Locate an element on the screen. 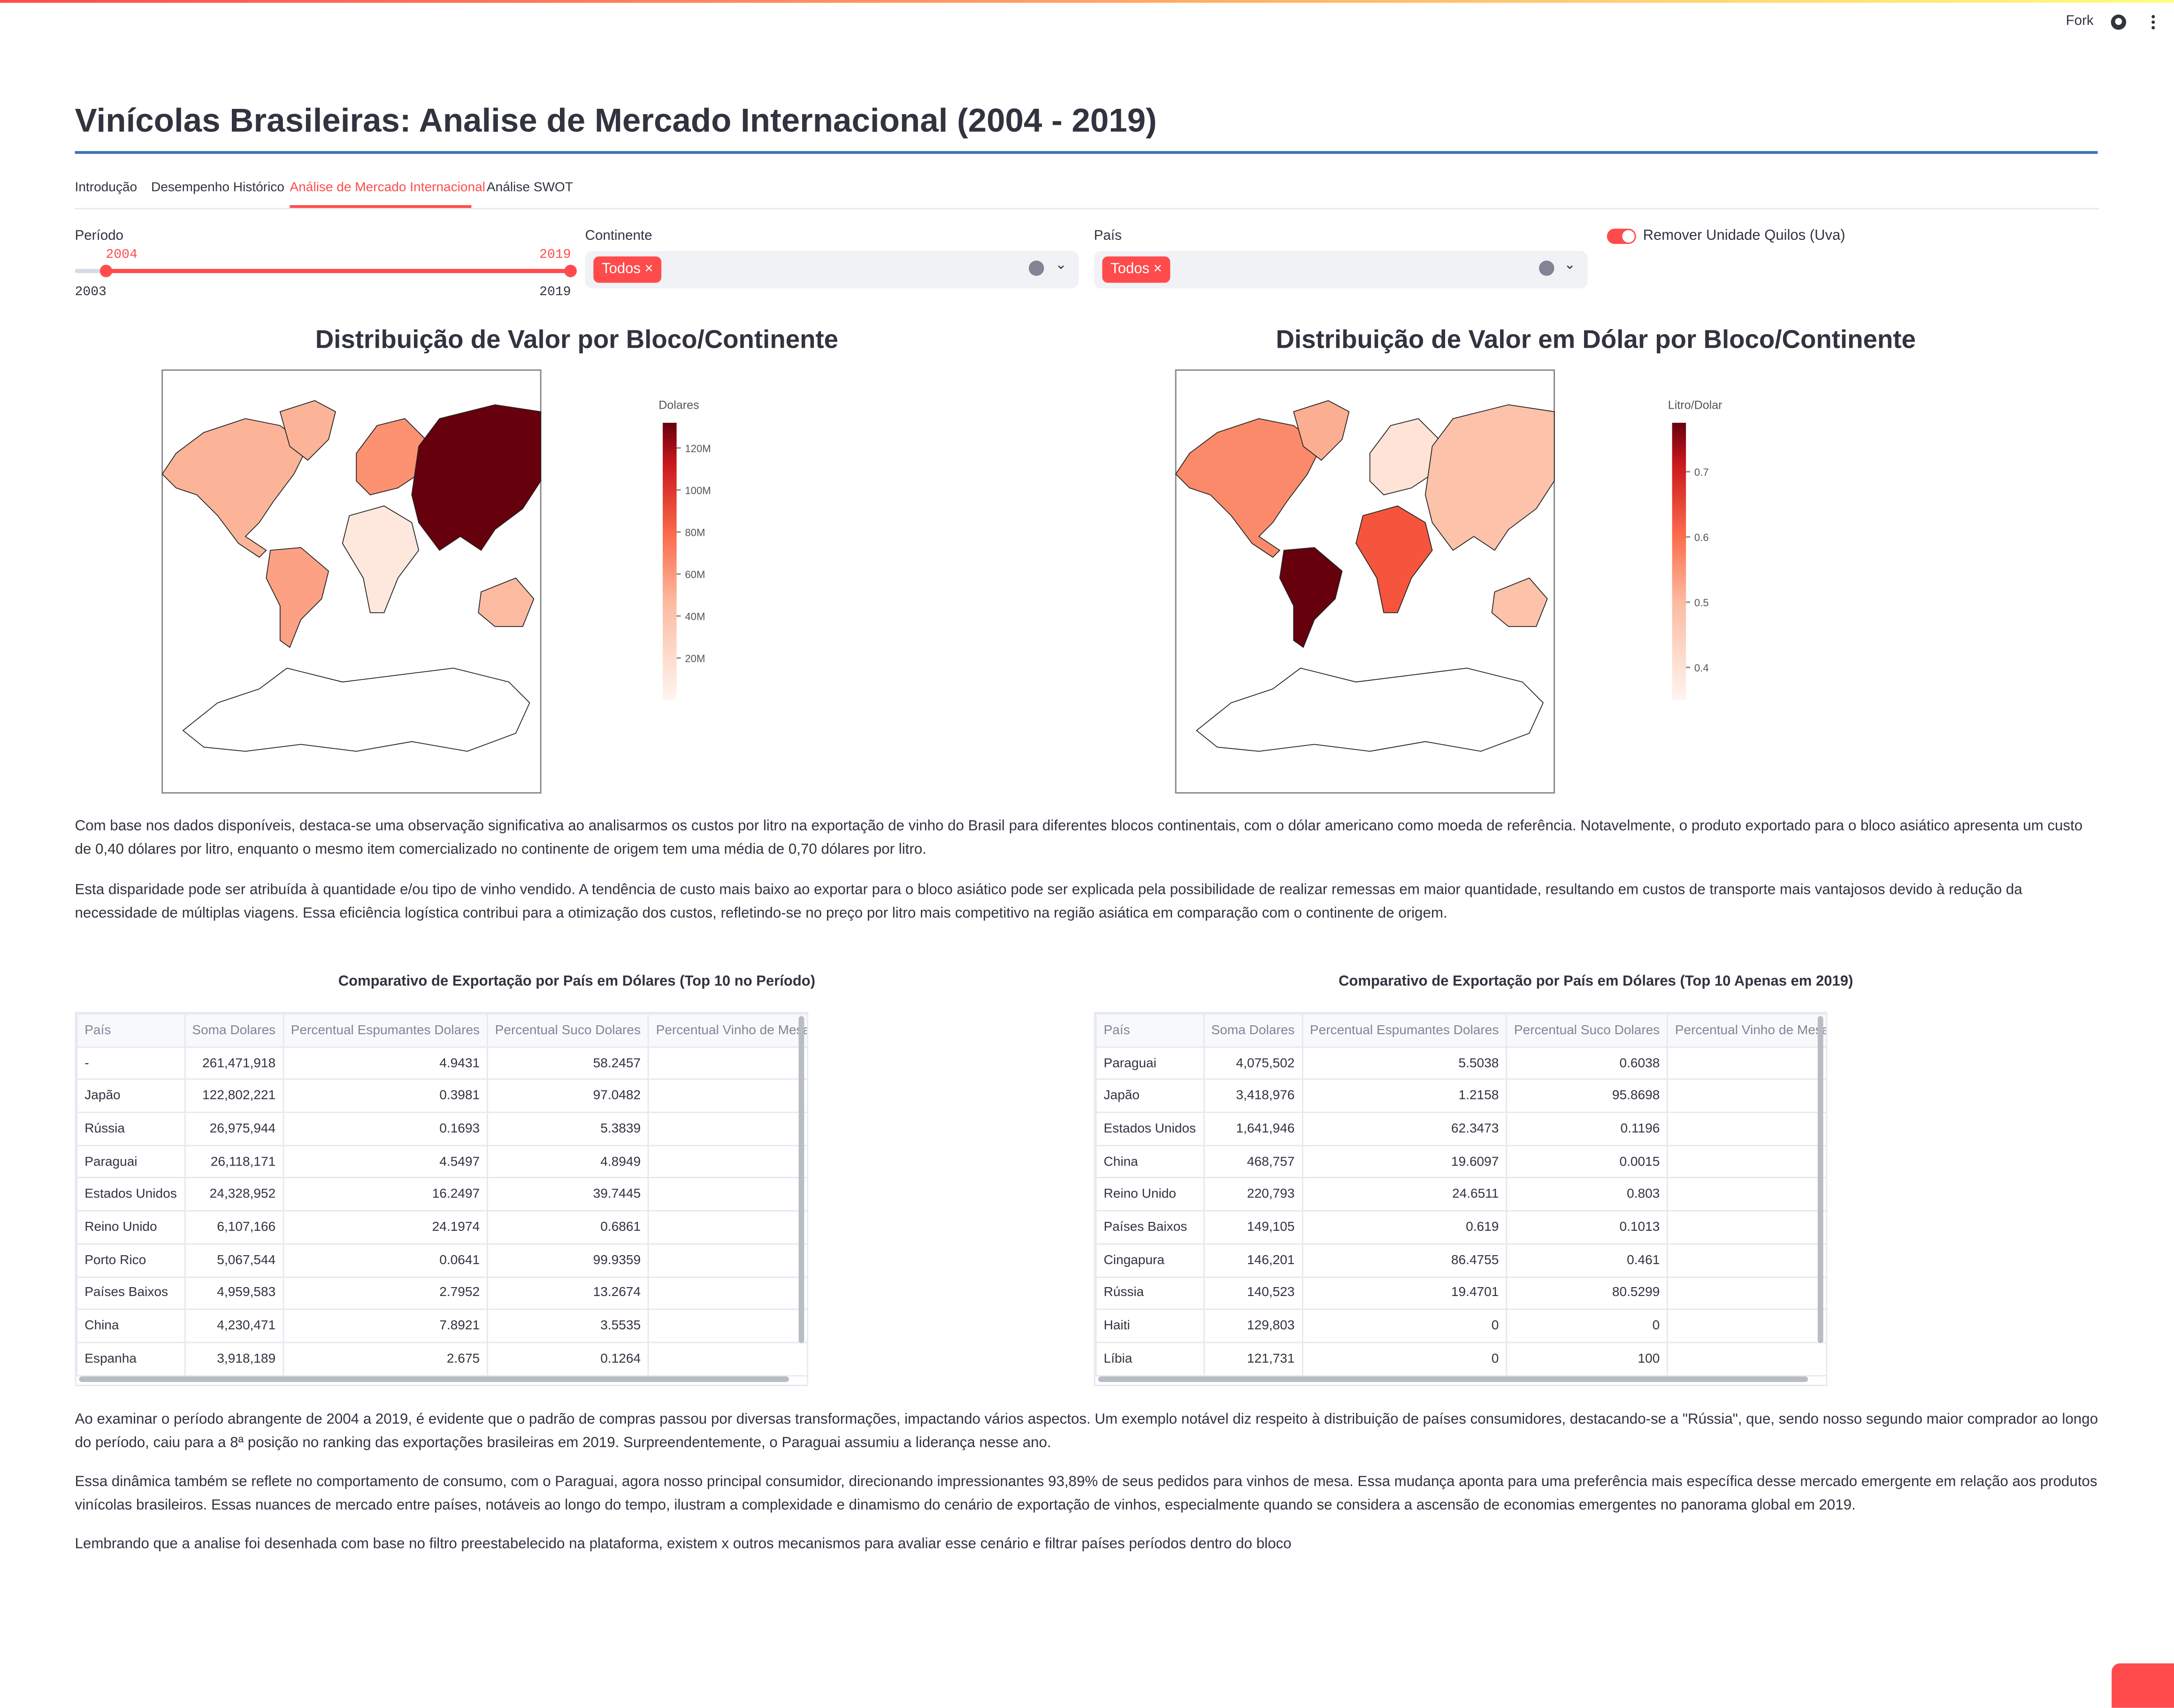  table-cell: 100 is located at coordinates (1747, 1326).